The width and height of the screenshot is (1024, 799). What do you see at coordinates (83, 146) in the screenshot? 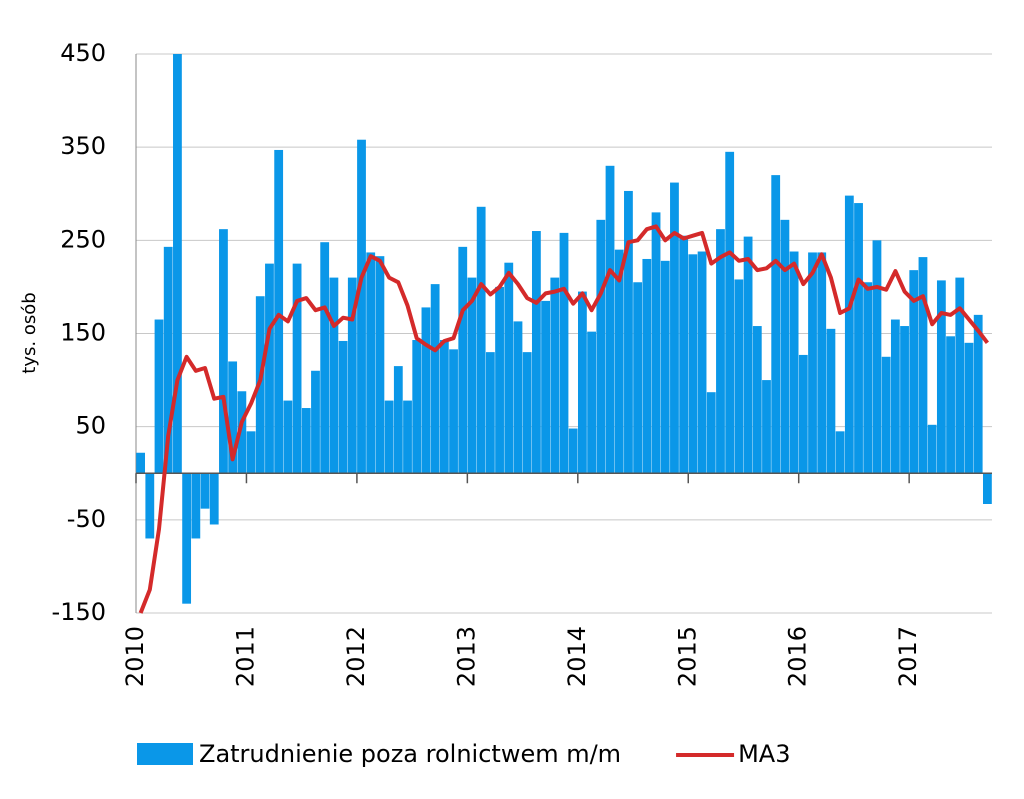
I see `y-tick-label: 350` at bounding box center [83, 146].